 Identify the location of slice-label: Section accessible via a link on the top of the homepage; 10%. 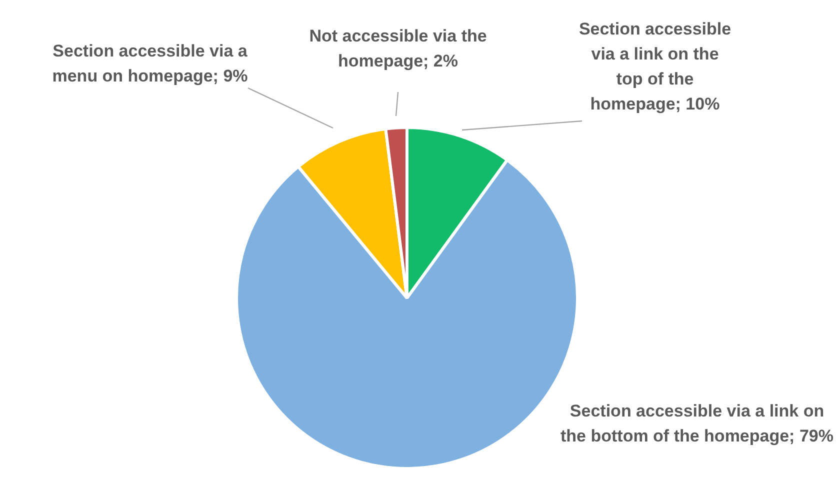
(655, 67).